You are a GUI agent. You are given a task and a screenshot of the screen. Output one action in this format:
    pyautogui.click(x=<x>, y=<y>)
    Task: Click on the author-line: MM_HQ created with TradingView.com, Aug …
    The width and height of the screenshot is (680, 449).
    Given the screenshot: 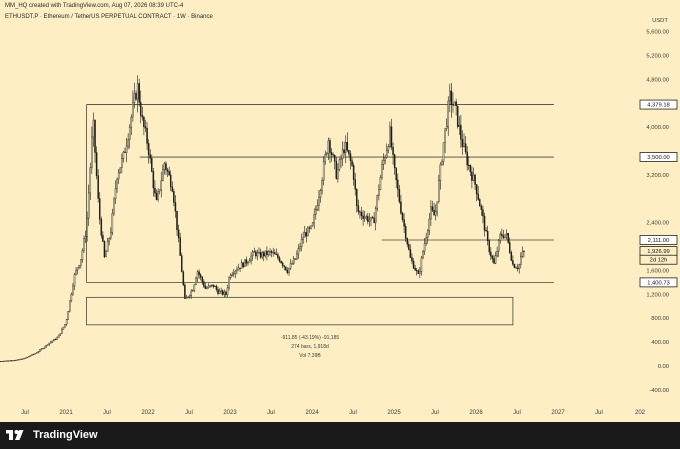 What is the action you would take?
    pyautogui.click(x=94, y=6)
    